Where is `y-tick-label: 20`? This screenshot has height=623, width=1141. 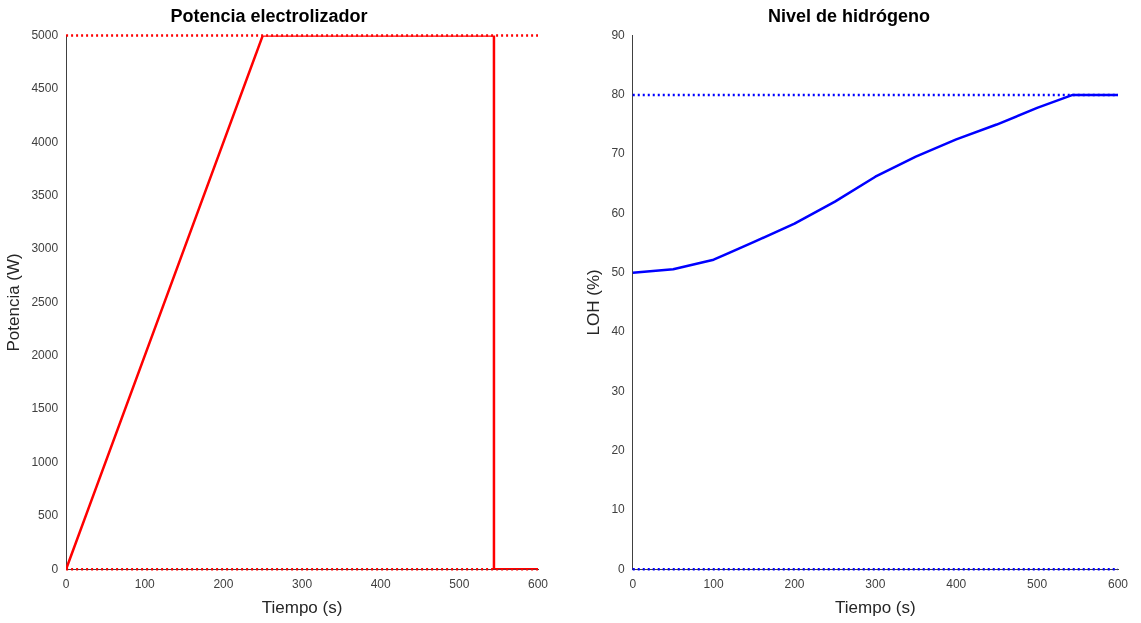 y-tick-label: 20 is located at coordinates (618, 449).